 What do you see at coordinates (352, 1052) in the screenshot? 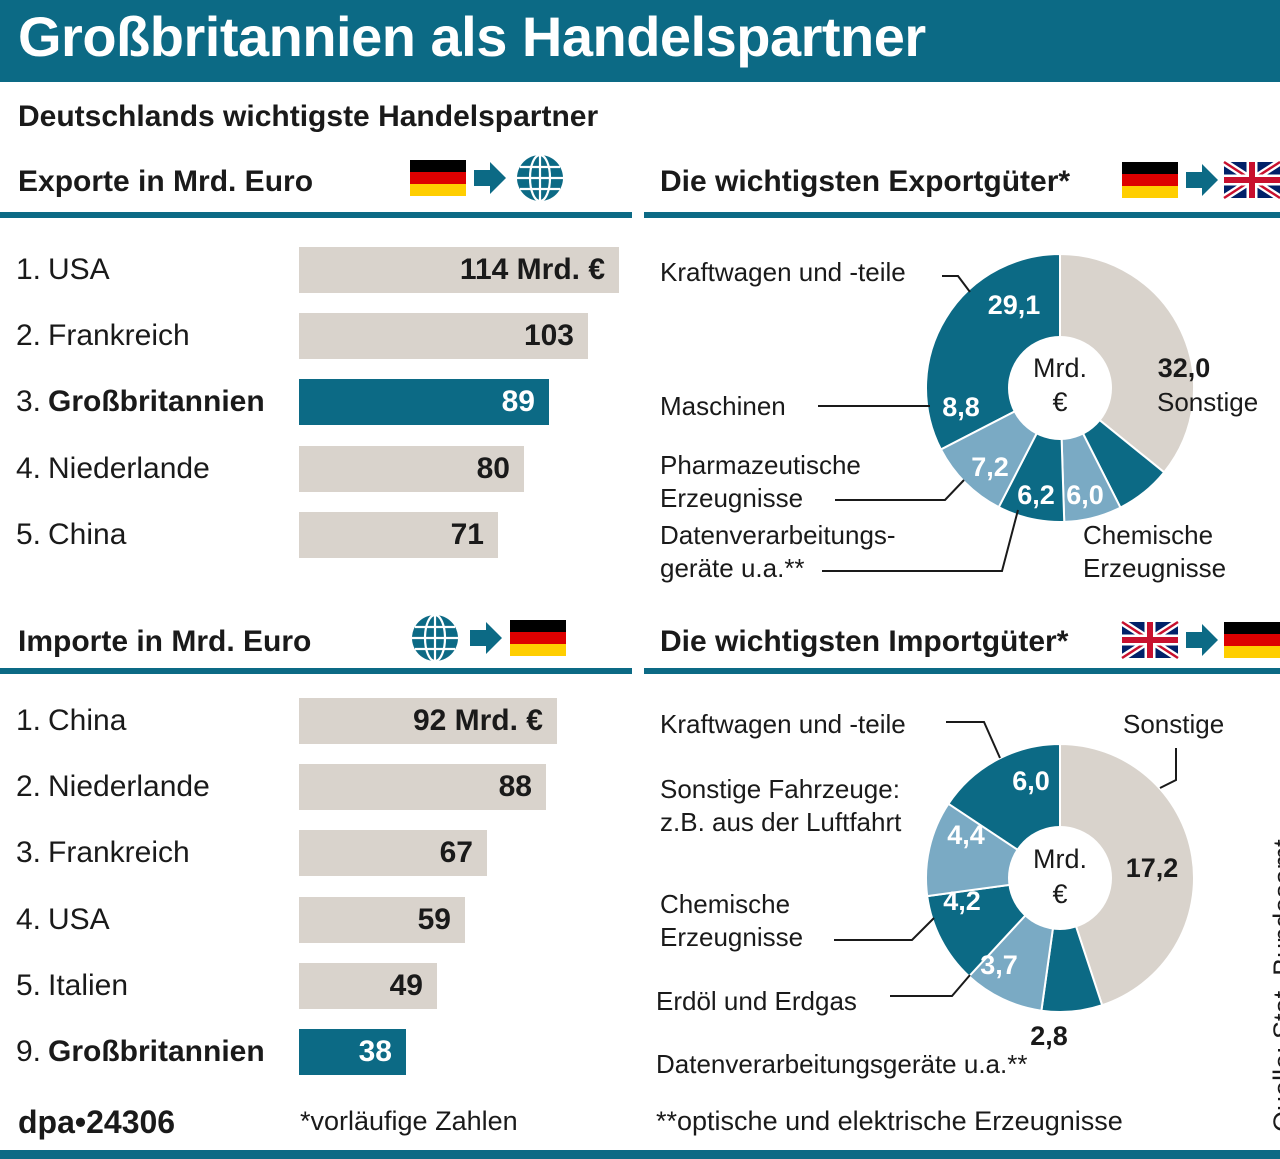
I see `bar: 38` at bounding box center [352, 1052].